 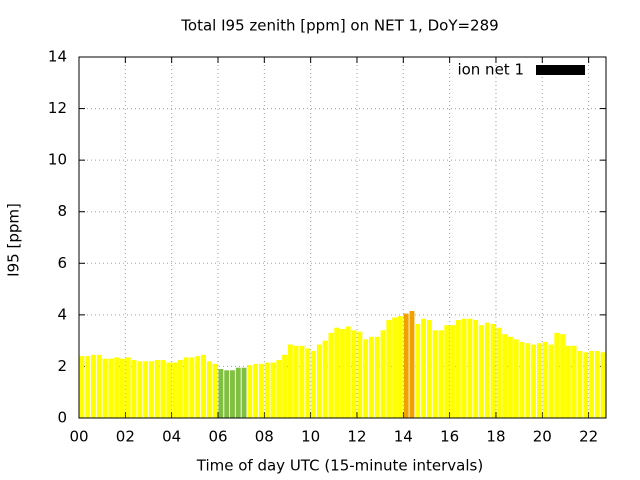 I want to click on y-tick-label: 8, so click(x=62, y=211).